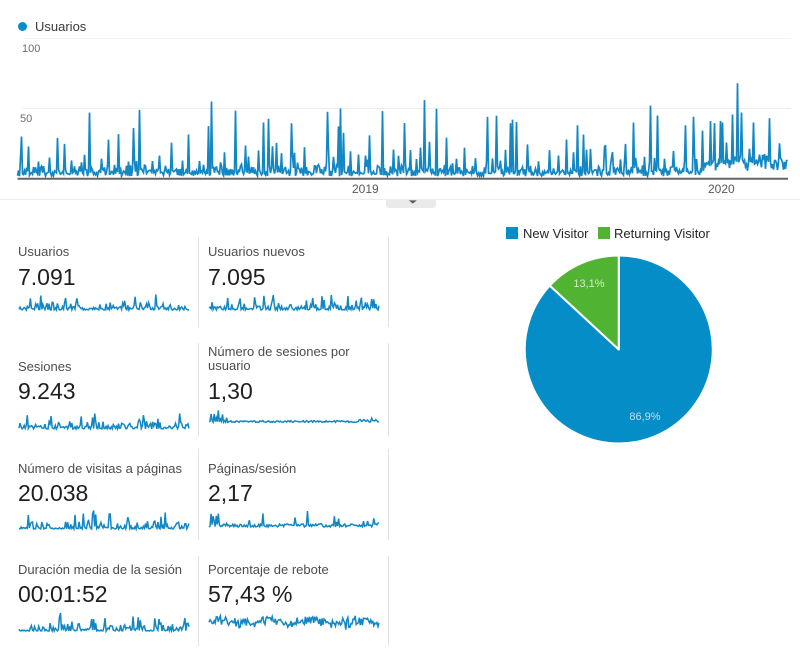 Image resolution: width=800 pixels, height=648 pixels. Describe the element at coordinates (588, 284) in the screenshot. I see `svg-text: 13,1%` at that location.